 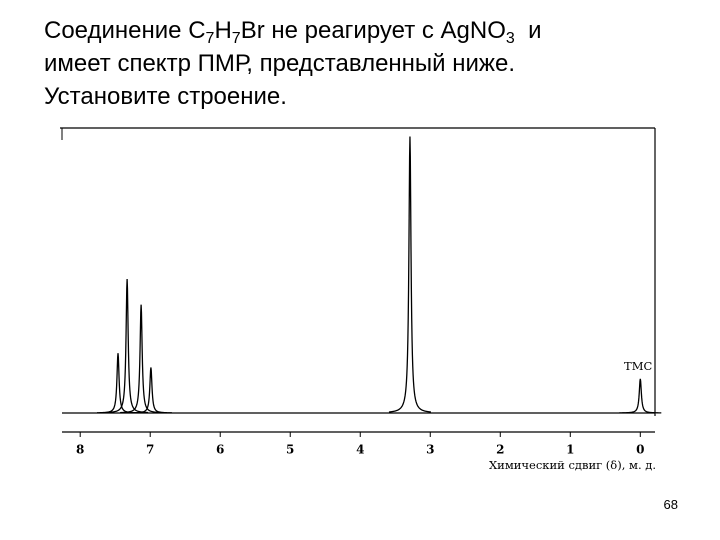 I want to click on annotation: ТМС, so click(x=638, y=366).